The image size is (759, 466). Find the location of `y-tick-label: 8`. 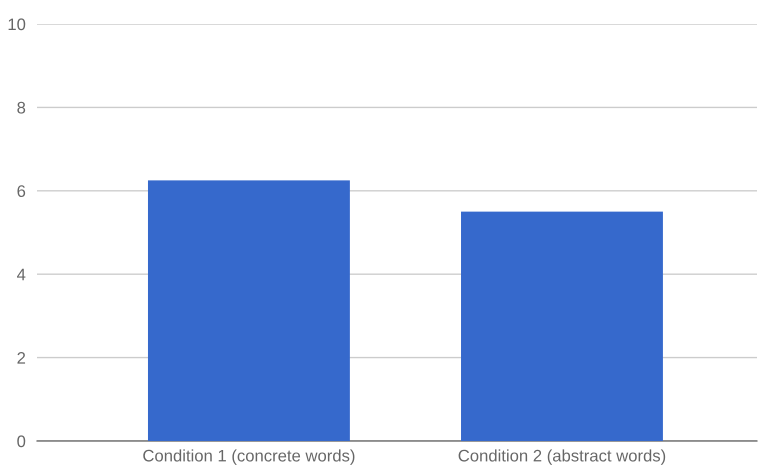

y-tick-label: 8 is located at coordinates (21, 108).